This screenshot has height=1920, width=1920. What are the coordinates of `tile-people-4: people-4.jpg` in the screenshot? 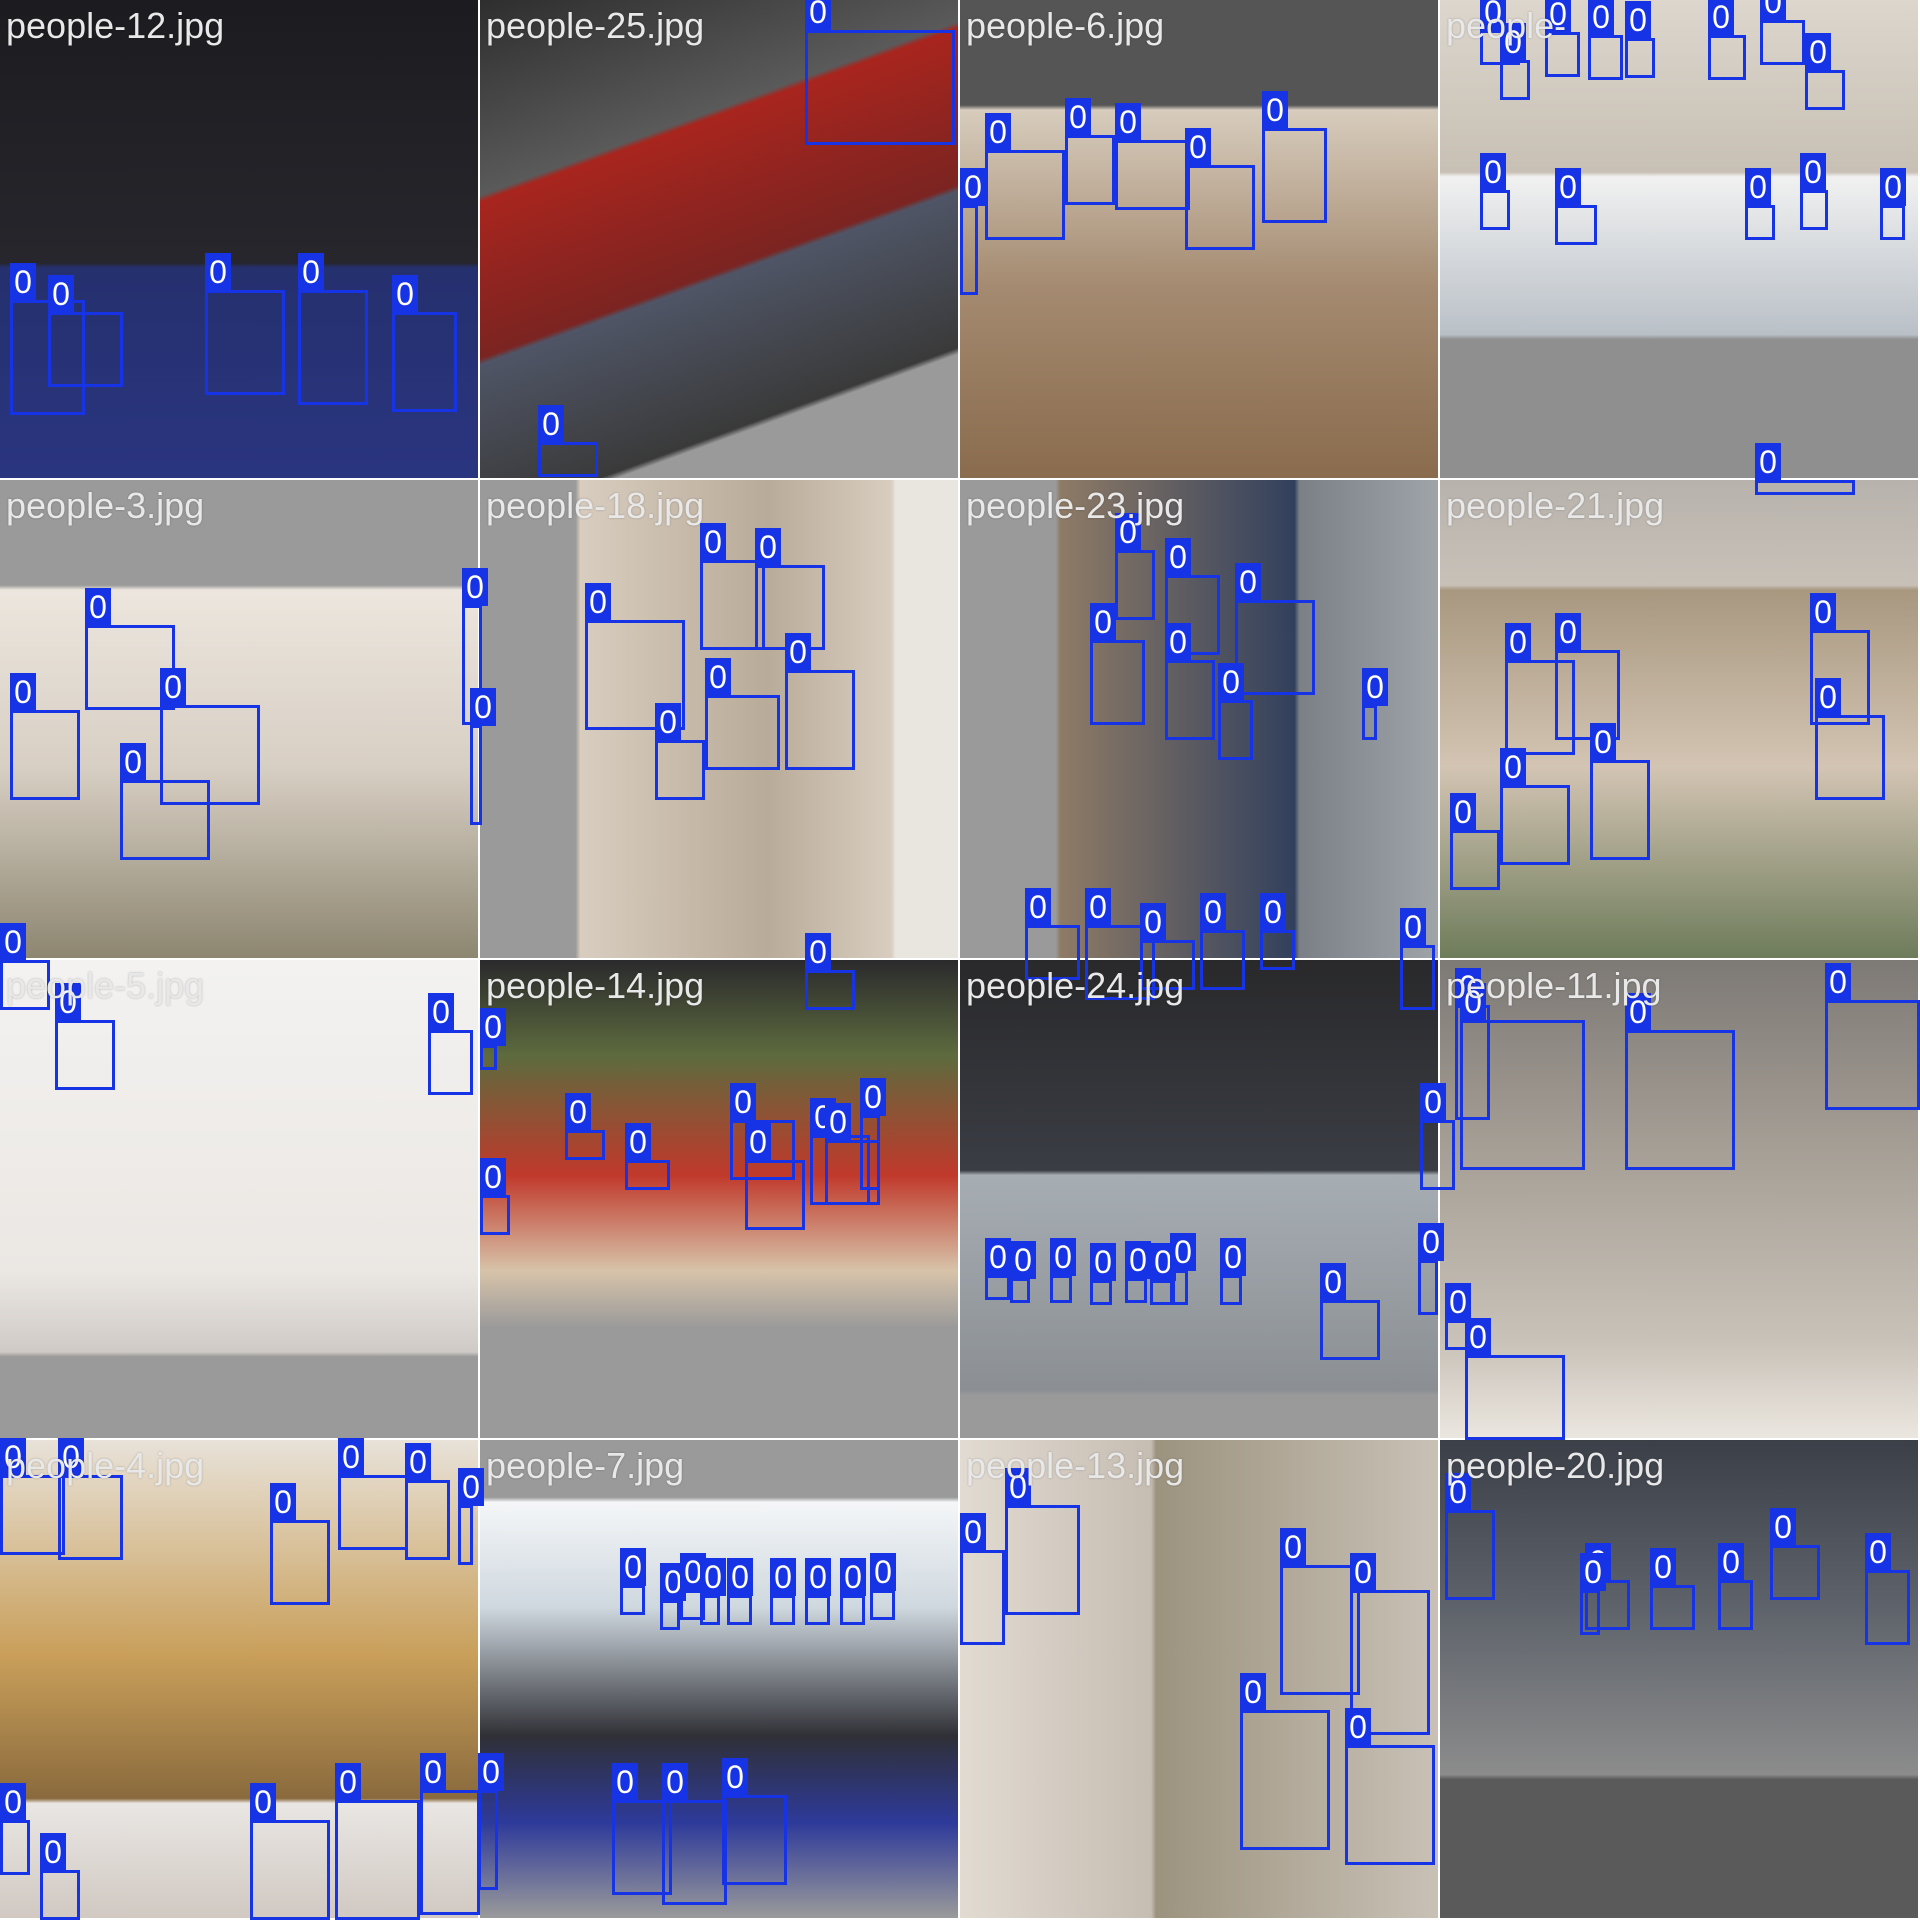 It's located at (240, 1680).